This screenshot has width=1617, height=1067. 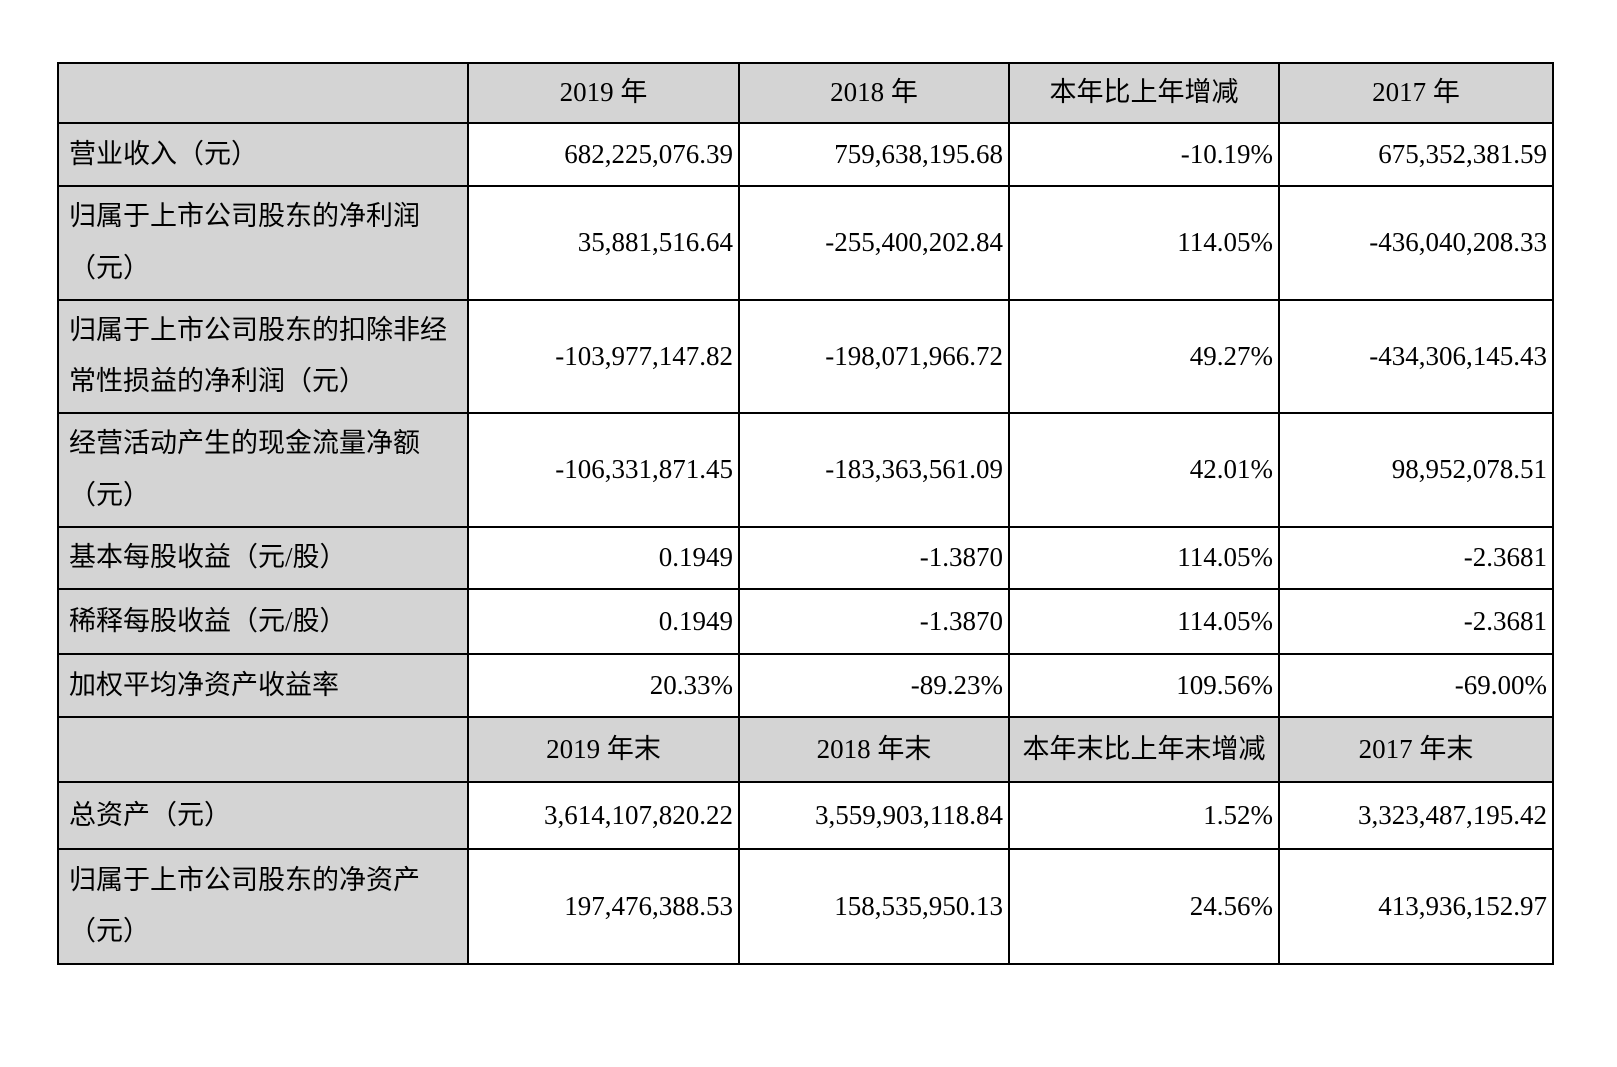 What do you see at coordinates (603, 93) in the screenshot?
I see `column-header-2019: 2019 年` at bounding box center [603, 93].